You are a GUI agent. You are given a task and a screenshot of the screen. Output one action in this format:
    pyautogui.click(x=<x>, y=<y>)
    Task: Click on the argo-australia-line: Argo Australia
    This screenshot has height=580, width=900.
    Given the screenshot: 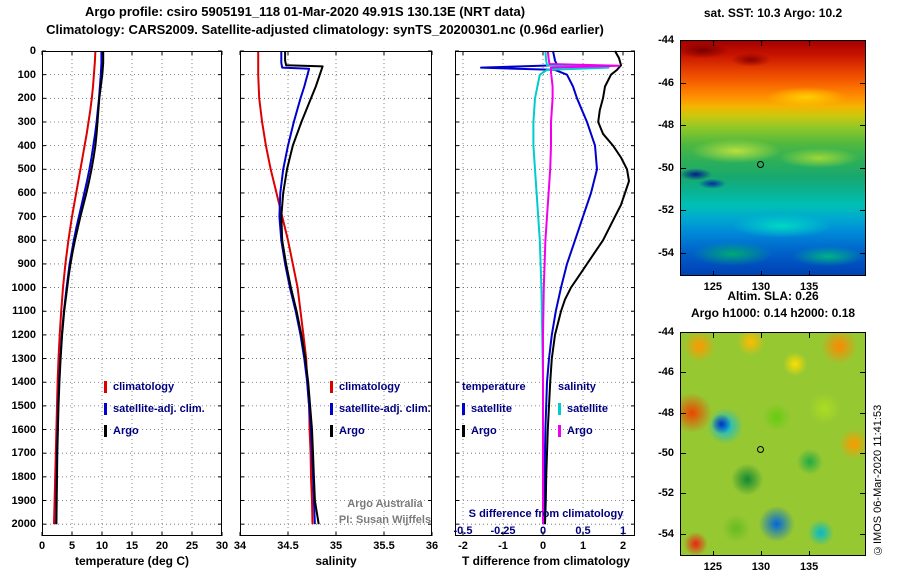 What is the action you would take?
    pyautogui.click(x=385, y=504)
    